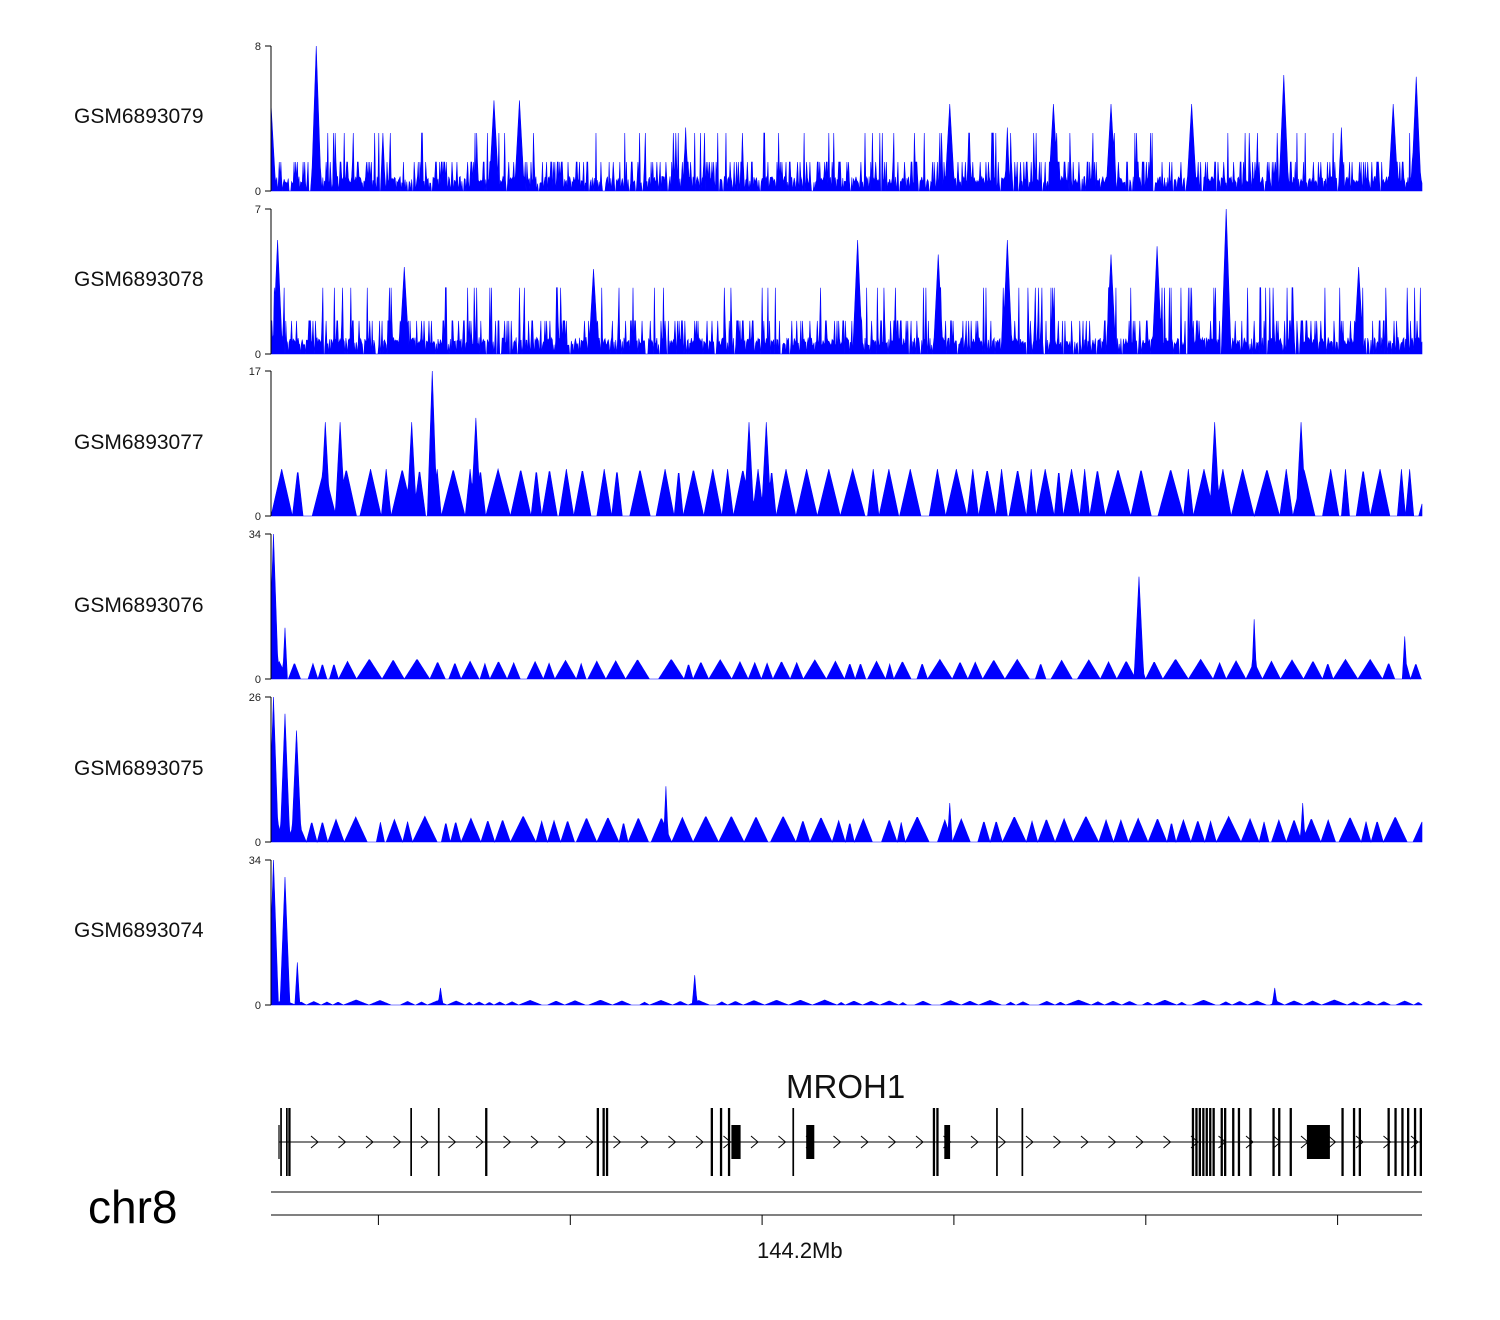 This screenshot has height=1320, width=1500. Describe the element at coordinates (139, 768) in the screenshot. I see `track-label-5: GSM6893075` at that location.